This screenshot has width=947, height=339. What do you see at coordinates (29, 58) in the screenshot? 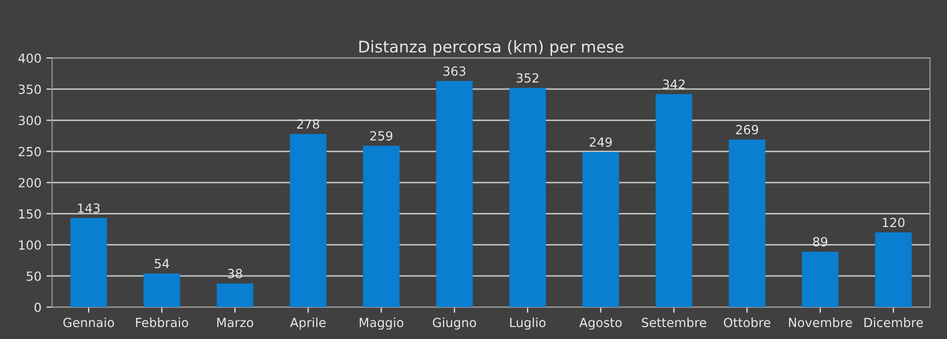
I see `y-tick-label: 400` at bounding box center [29, 58].